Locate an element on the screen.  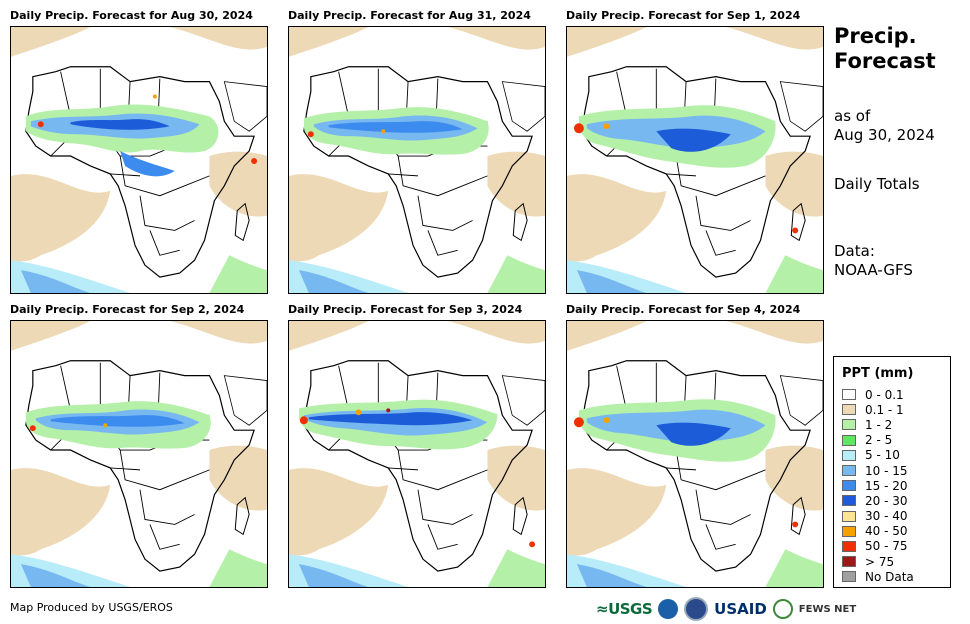
legend-item: 40 - 50 is located at coordinates (896, 531).